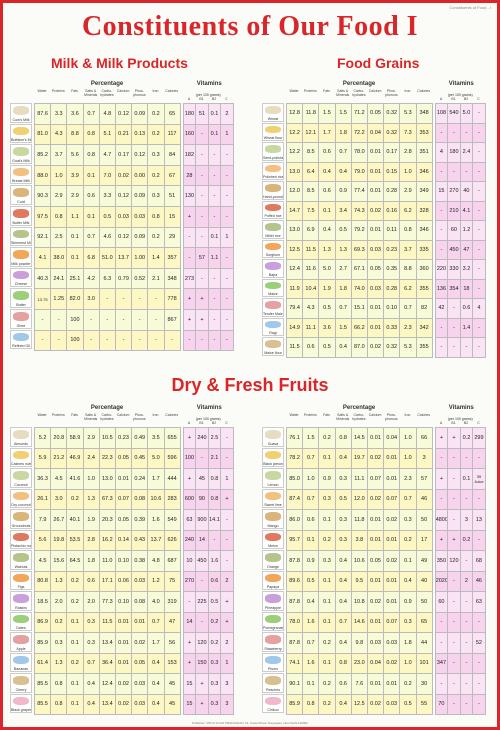  Describe the element at coordinates (385, 171) in the screenshot. I see `table-row: 13.0 6.4 0.4 0.4 79.0 0.01 0.15 1.0 346- - - -` at that location.